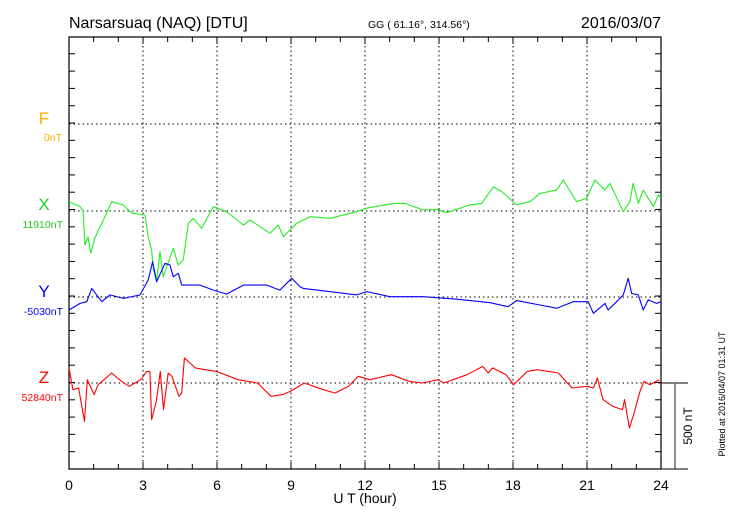 The height and width of the screenshot is (520, 730). What do you see at coordinates (661, 485) in the screenshot?
I see `x-tick-label: 24` at bounding box center [661, 485].